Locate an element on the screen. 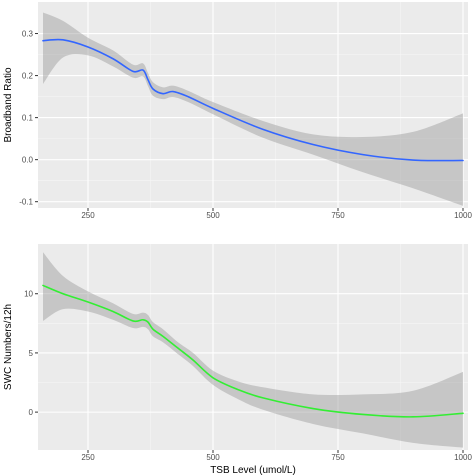 The width and height of the screenshot is (474, 476). top-y-tick-label: 0.1 is located at coordinates (28, 118).